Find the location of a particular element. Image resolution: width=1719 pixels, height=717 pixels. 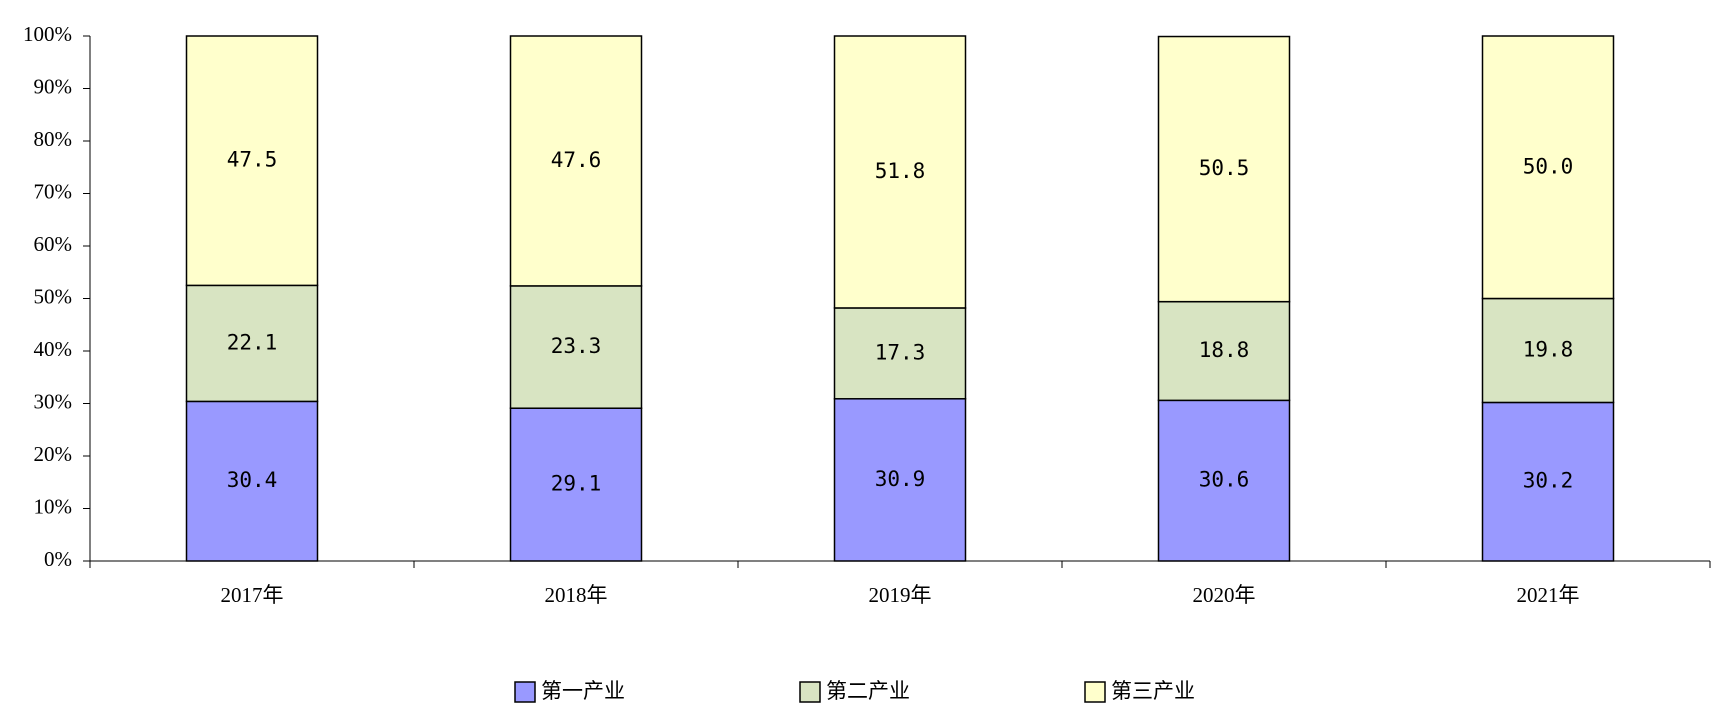

data-label: 22.1 is located at coordinates (252, 342).